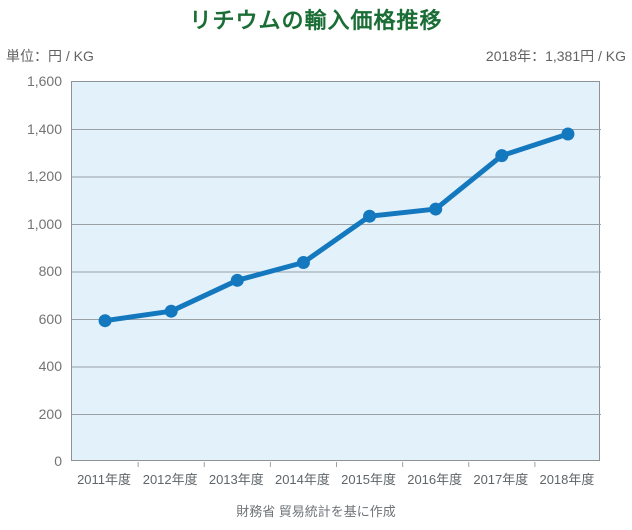 The height and width of the screenshot is (530, 632). What do you see at coordinates (237, 280) in the screenshot?
I see `data-point-2013年度` at bounding box center [237, 280].